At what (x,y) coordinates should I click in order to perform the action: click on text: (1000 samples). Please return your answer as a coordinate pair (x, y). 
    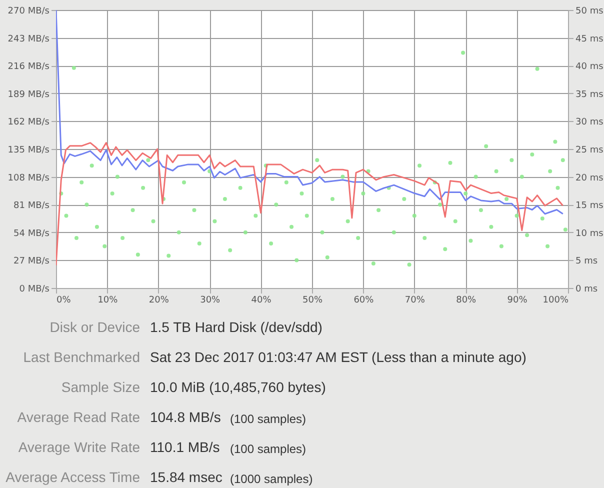
    Looking at the image, I should click on (271, 479).